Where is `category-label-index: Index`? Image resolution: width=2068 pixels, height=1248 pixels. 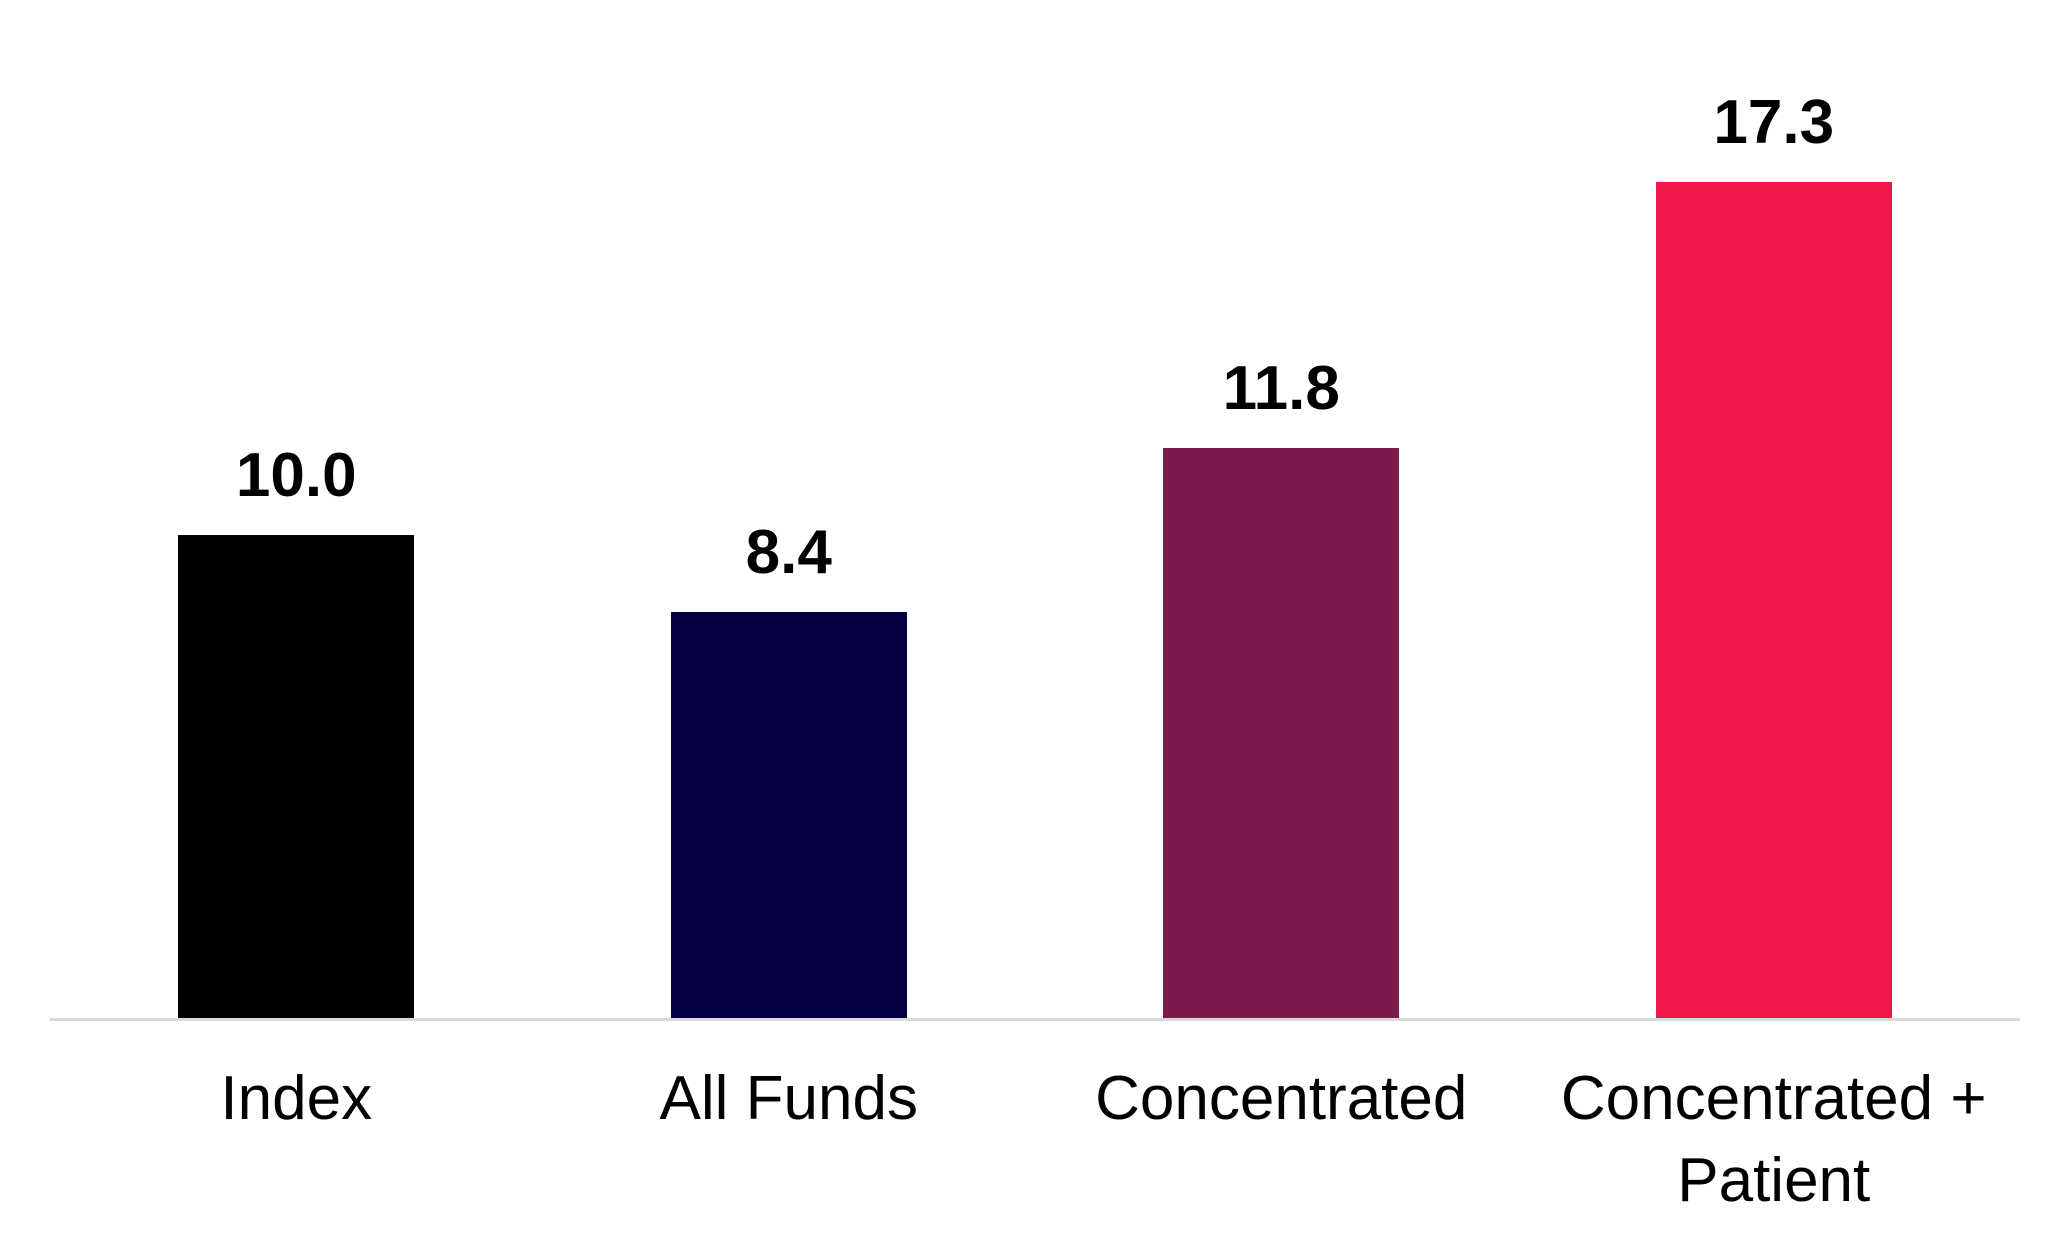
category-label-index: Index is located at coordinates (296, 1098).